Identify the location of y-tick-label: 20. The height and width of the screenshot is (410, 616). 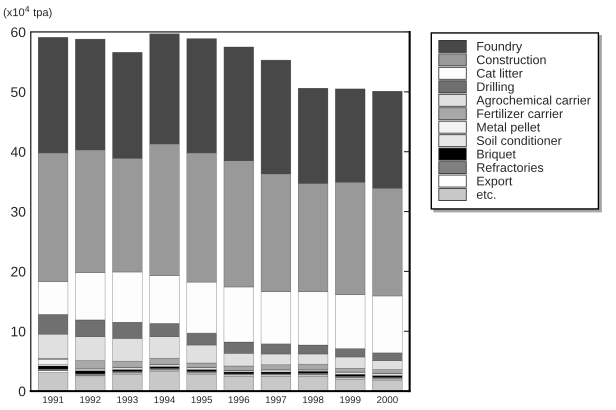
(18, 271).